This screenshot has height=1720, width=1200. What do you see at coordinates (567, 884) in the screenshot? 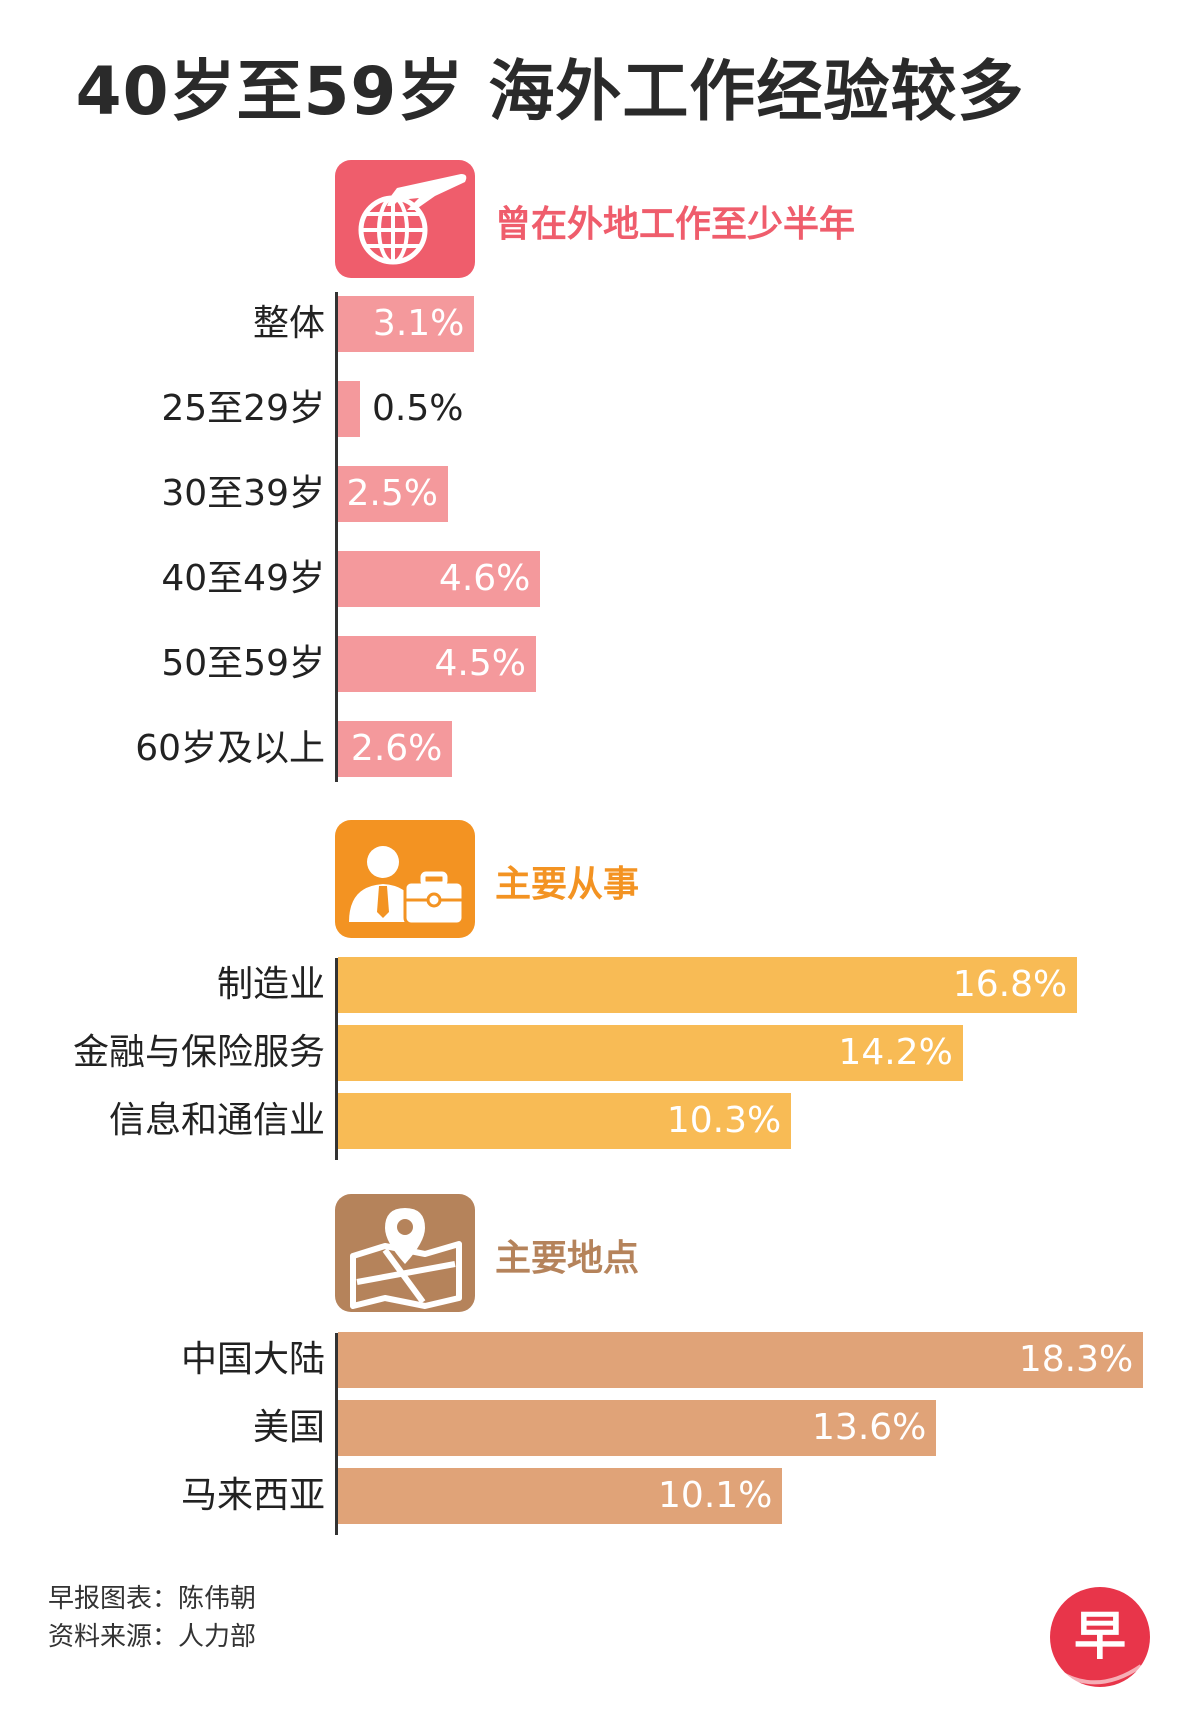
I see `section-title-industry: 主要从事` at bounding box center [567, 884].